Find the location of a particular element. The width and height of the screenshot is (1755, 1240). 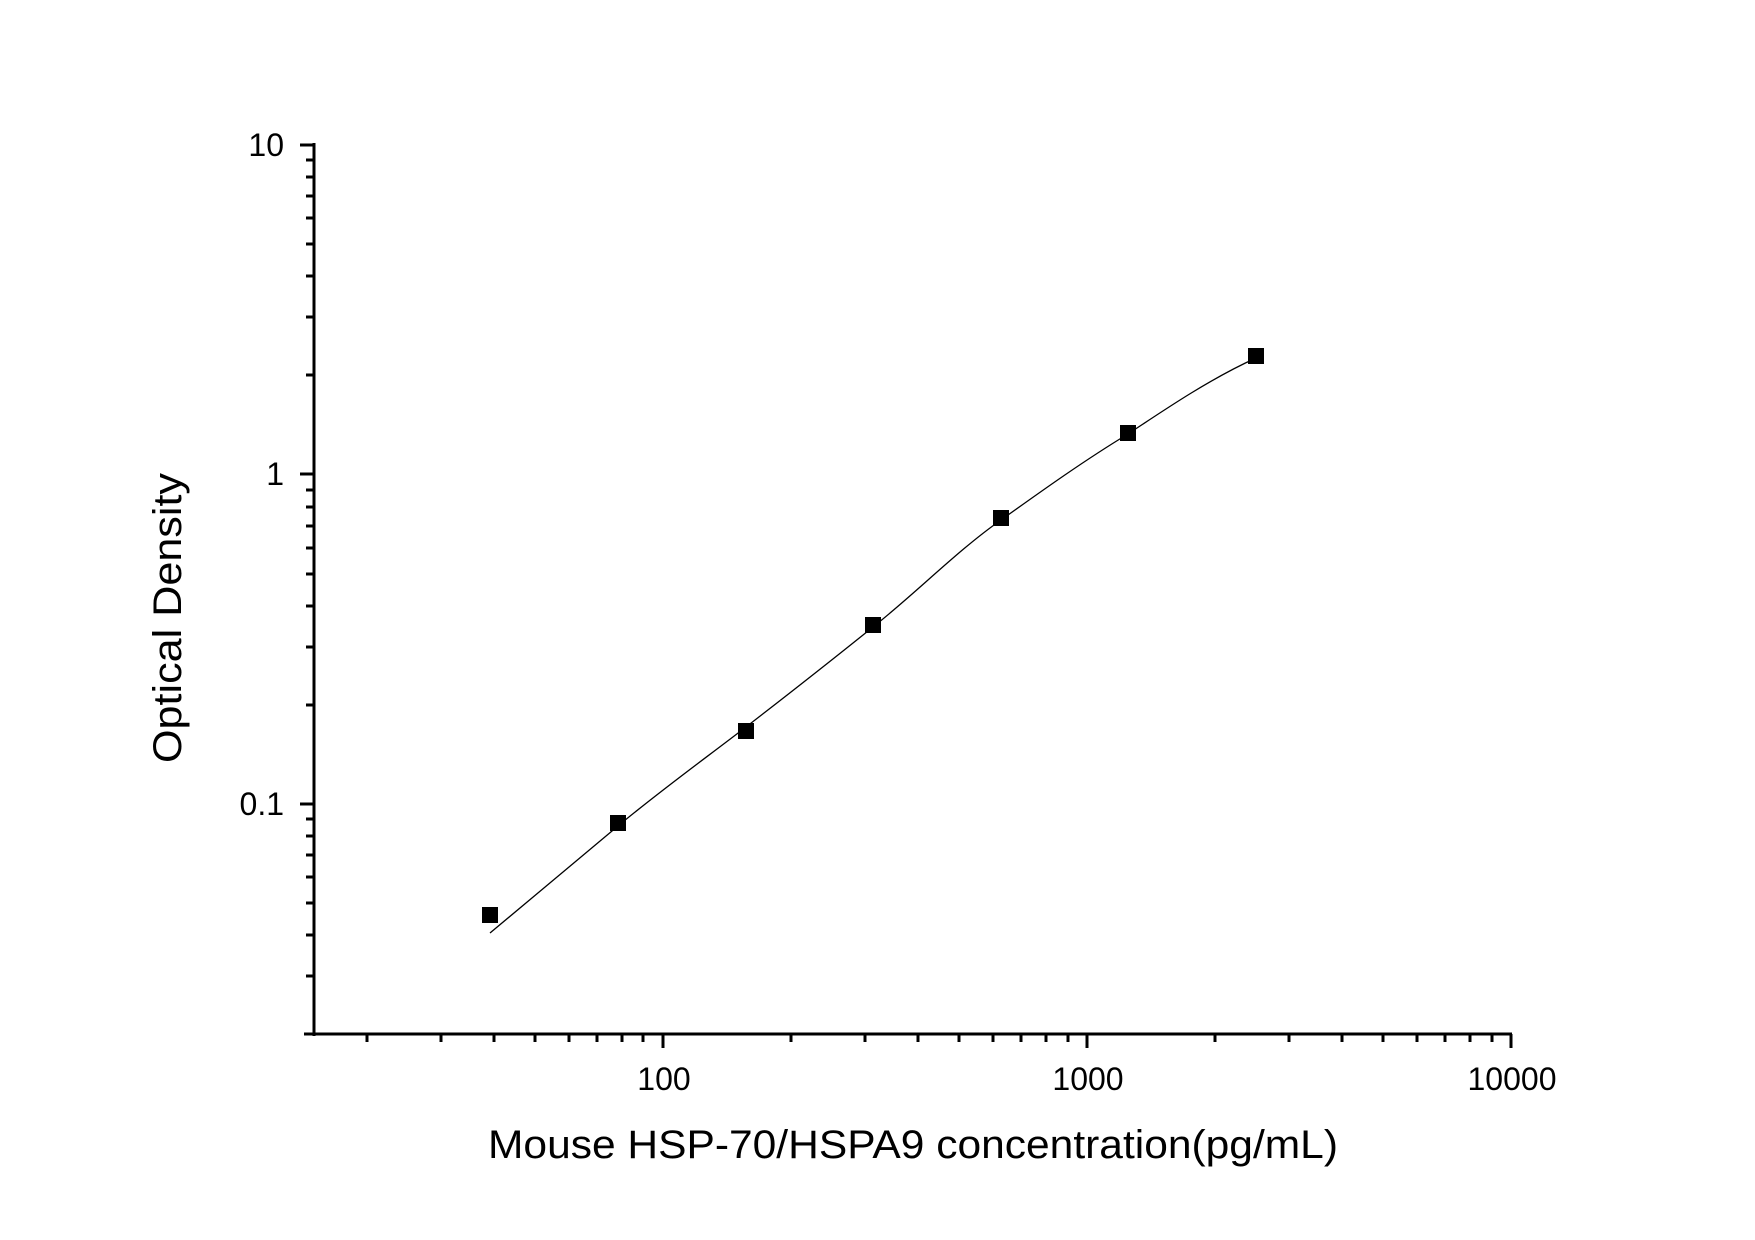

x-axis-title: Mouse HSP-70/HSPA9 concentration(pg/mL) is located at coordinates (913, 1145).